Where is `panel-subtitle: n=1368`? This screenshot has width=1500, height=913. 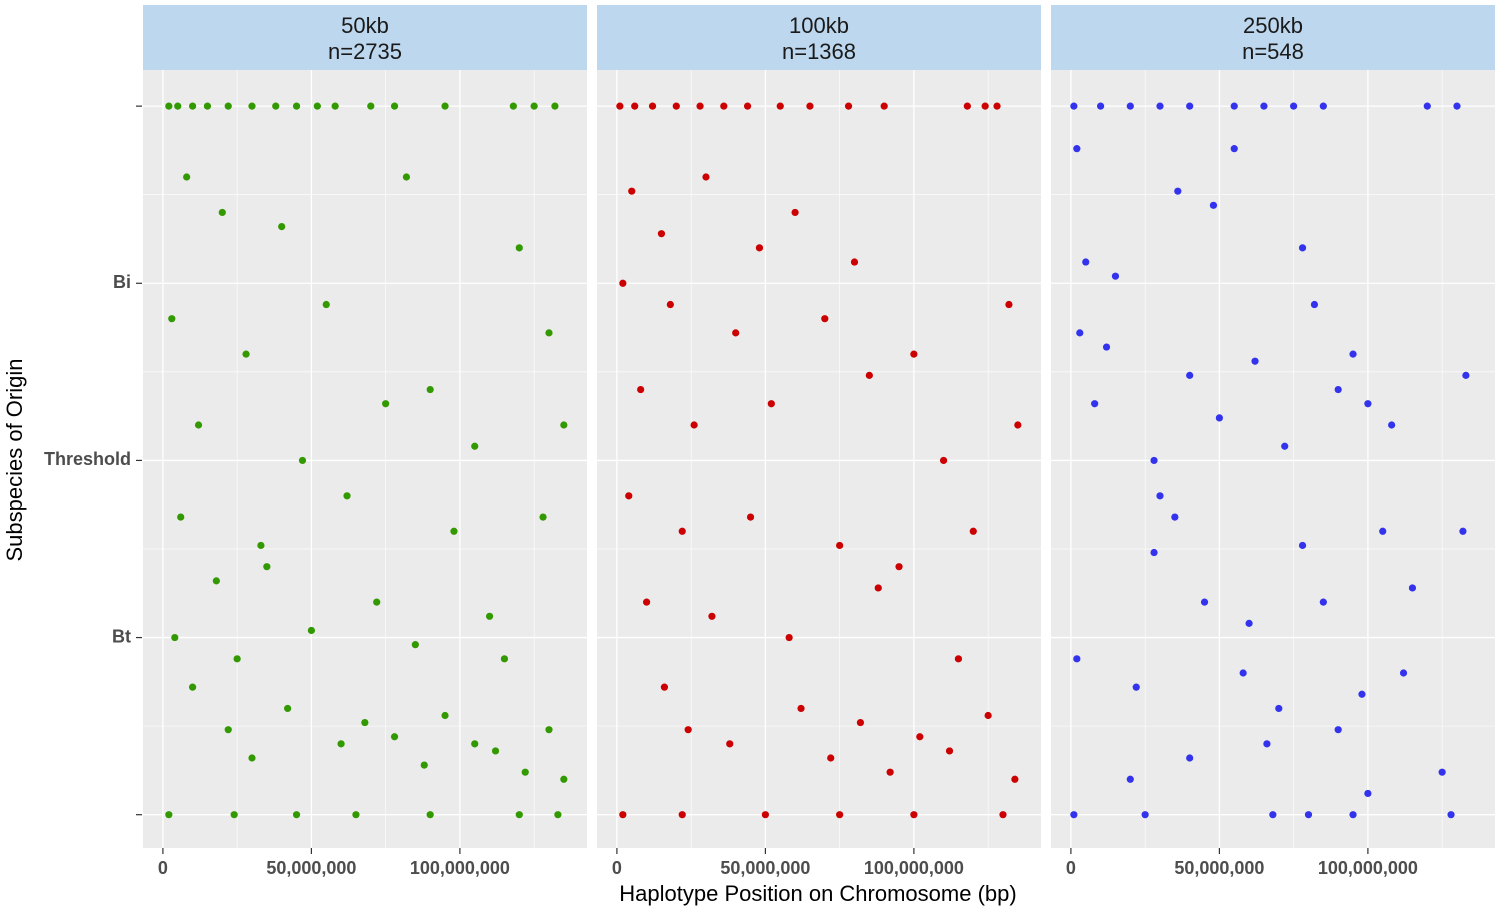 panel-subtitle: n=1368 is located at coordinates (819, 51).